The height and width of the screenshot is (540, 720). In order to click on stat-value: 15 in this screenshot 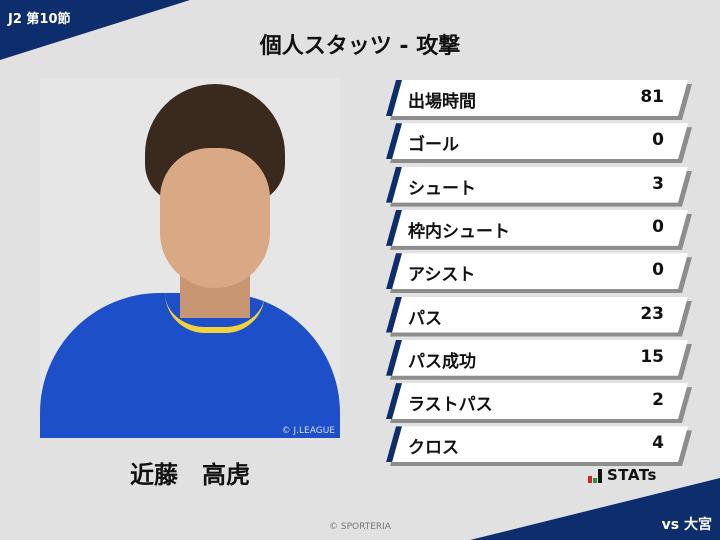, I will do `click(652, 356)`.